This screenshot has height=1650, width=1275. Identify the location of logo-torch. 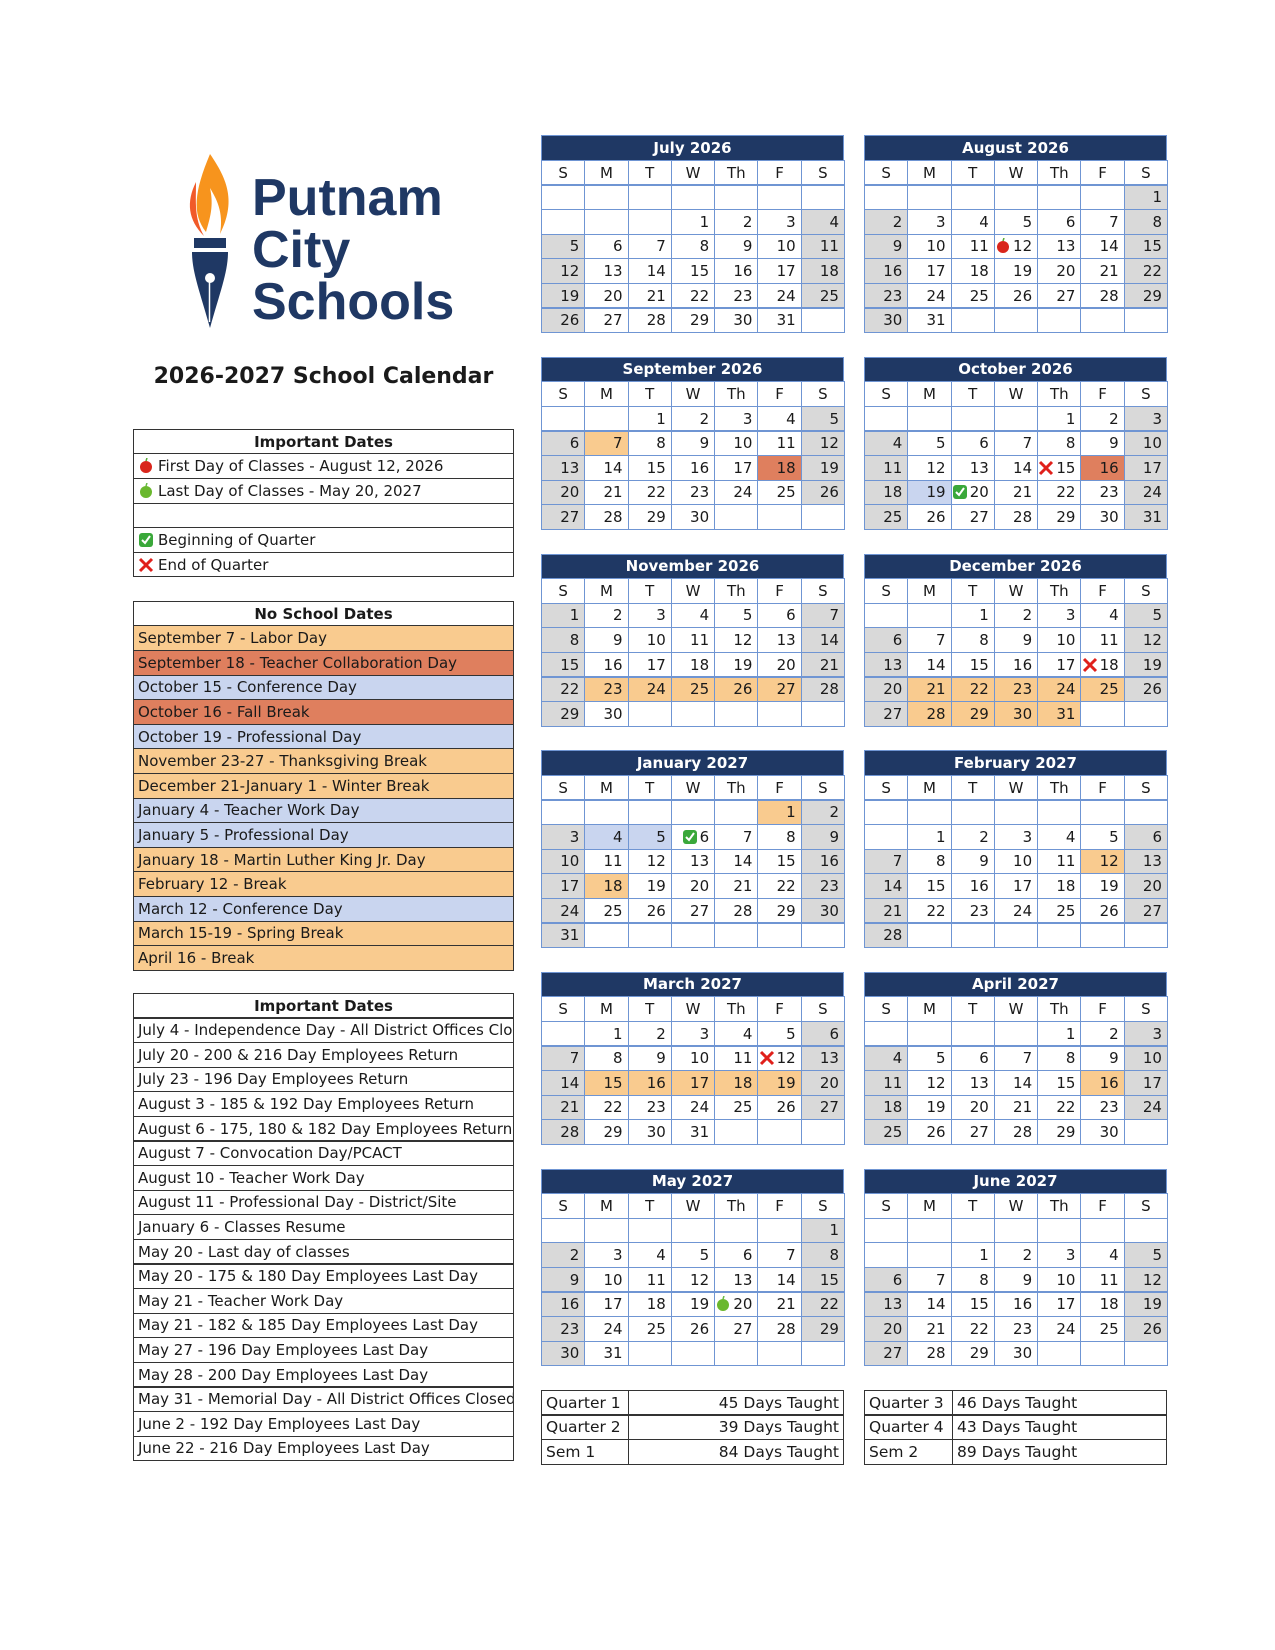
(209, 241).